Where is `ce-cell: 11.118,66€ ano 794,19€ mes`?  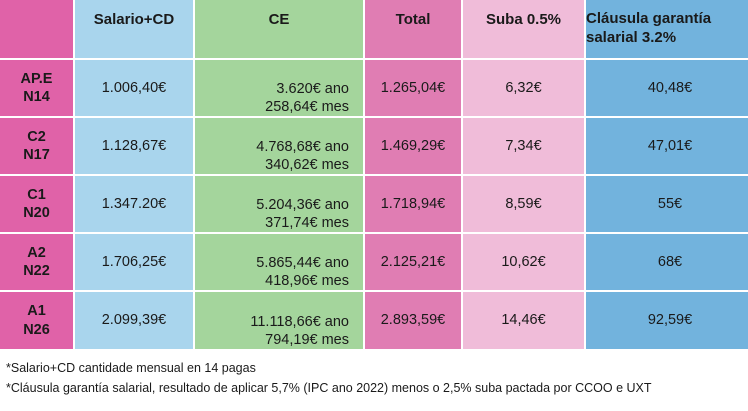
ce-cell: 11.118,66€ ano 794,19€ mes is located at coordinates (279, 320).